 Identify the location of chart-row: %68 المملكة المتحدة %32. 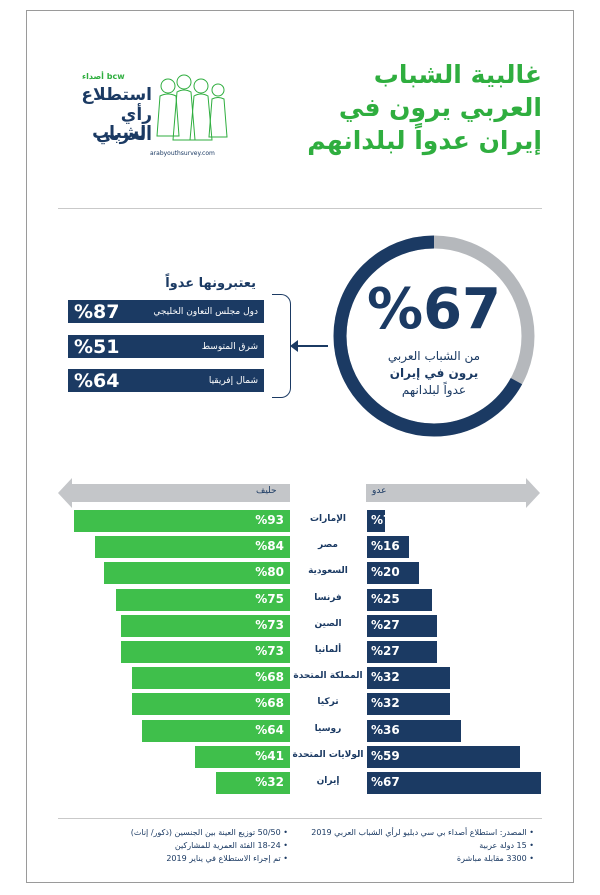
(300, 678).